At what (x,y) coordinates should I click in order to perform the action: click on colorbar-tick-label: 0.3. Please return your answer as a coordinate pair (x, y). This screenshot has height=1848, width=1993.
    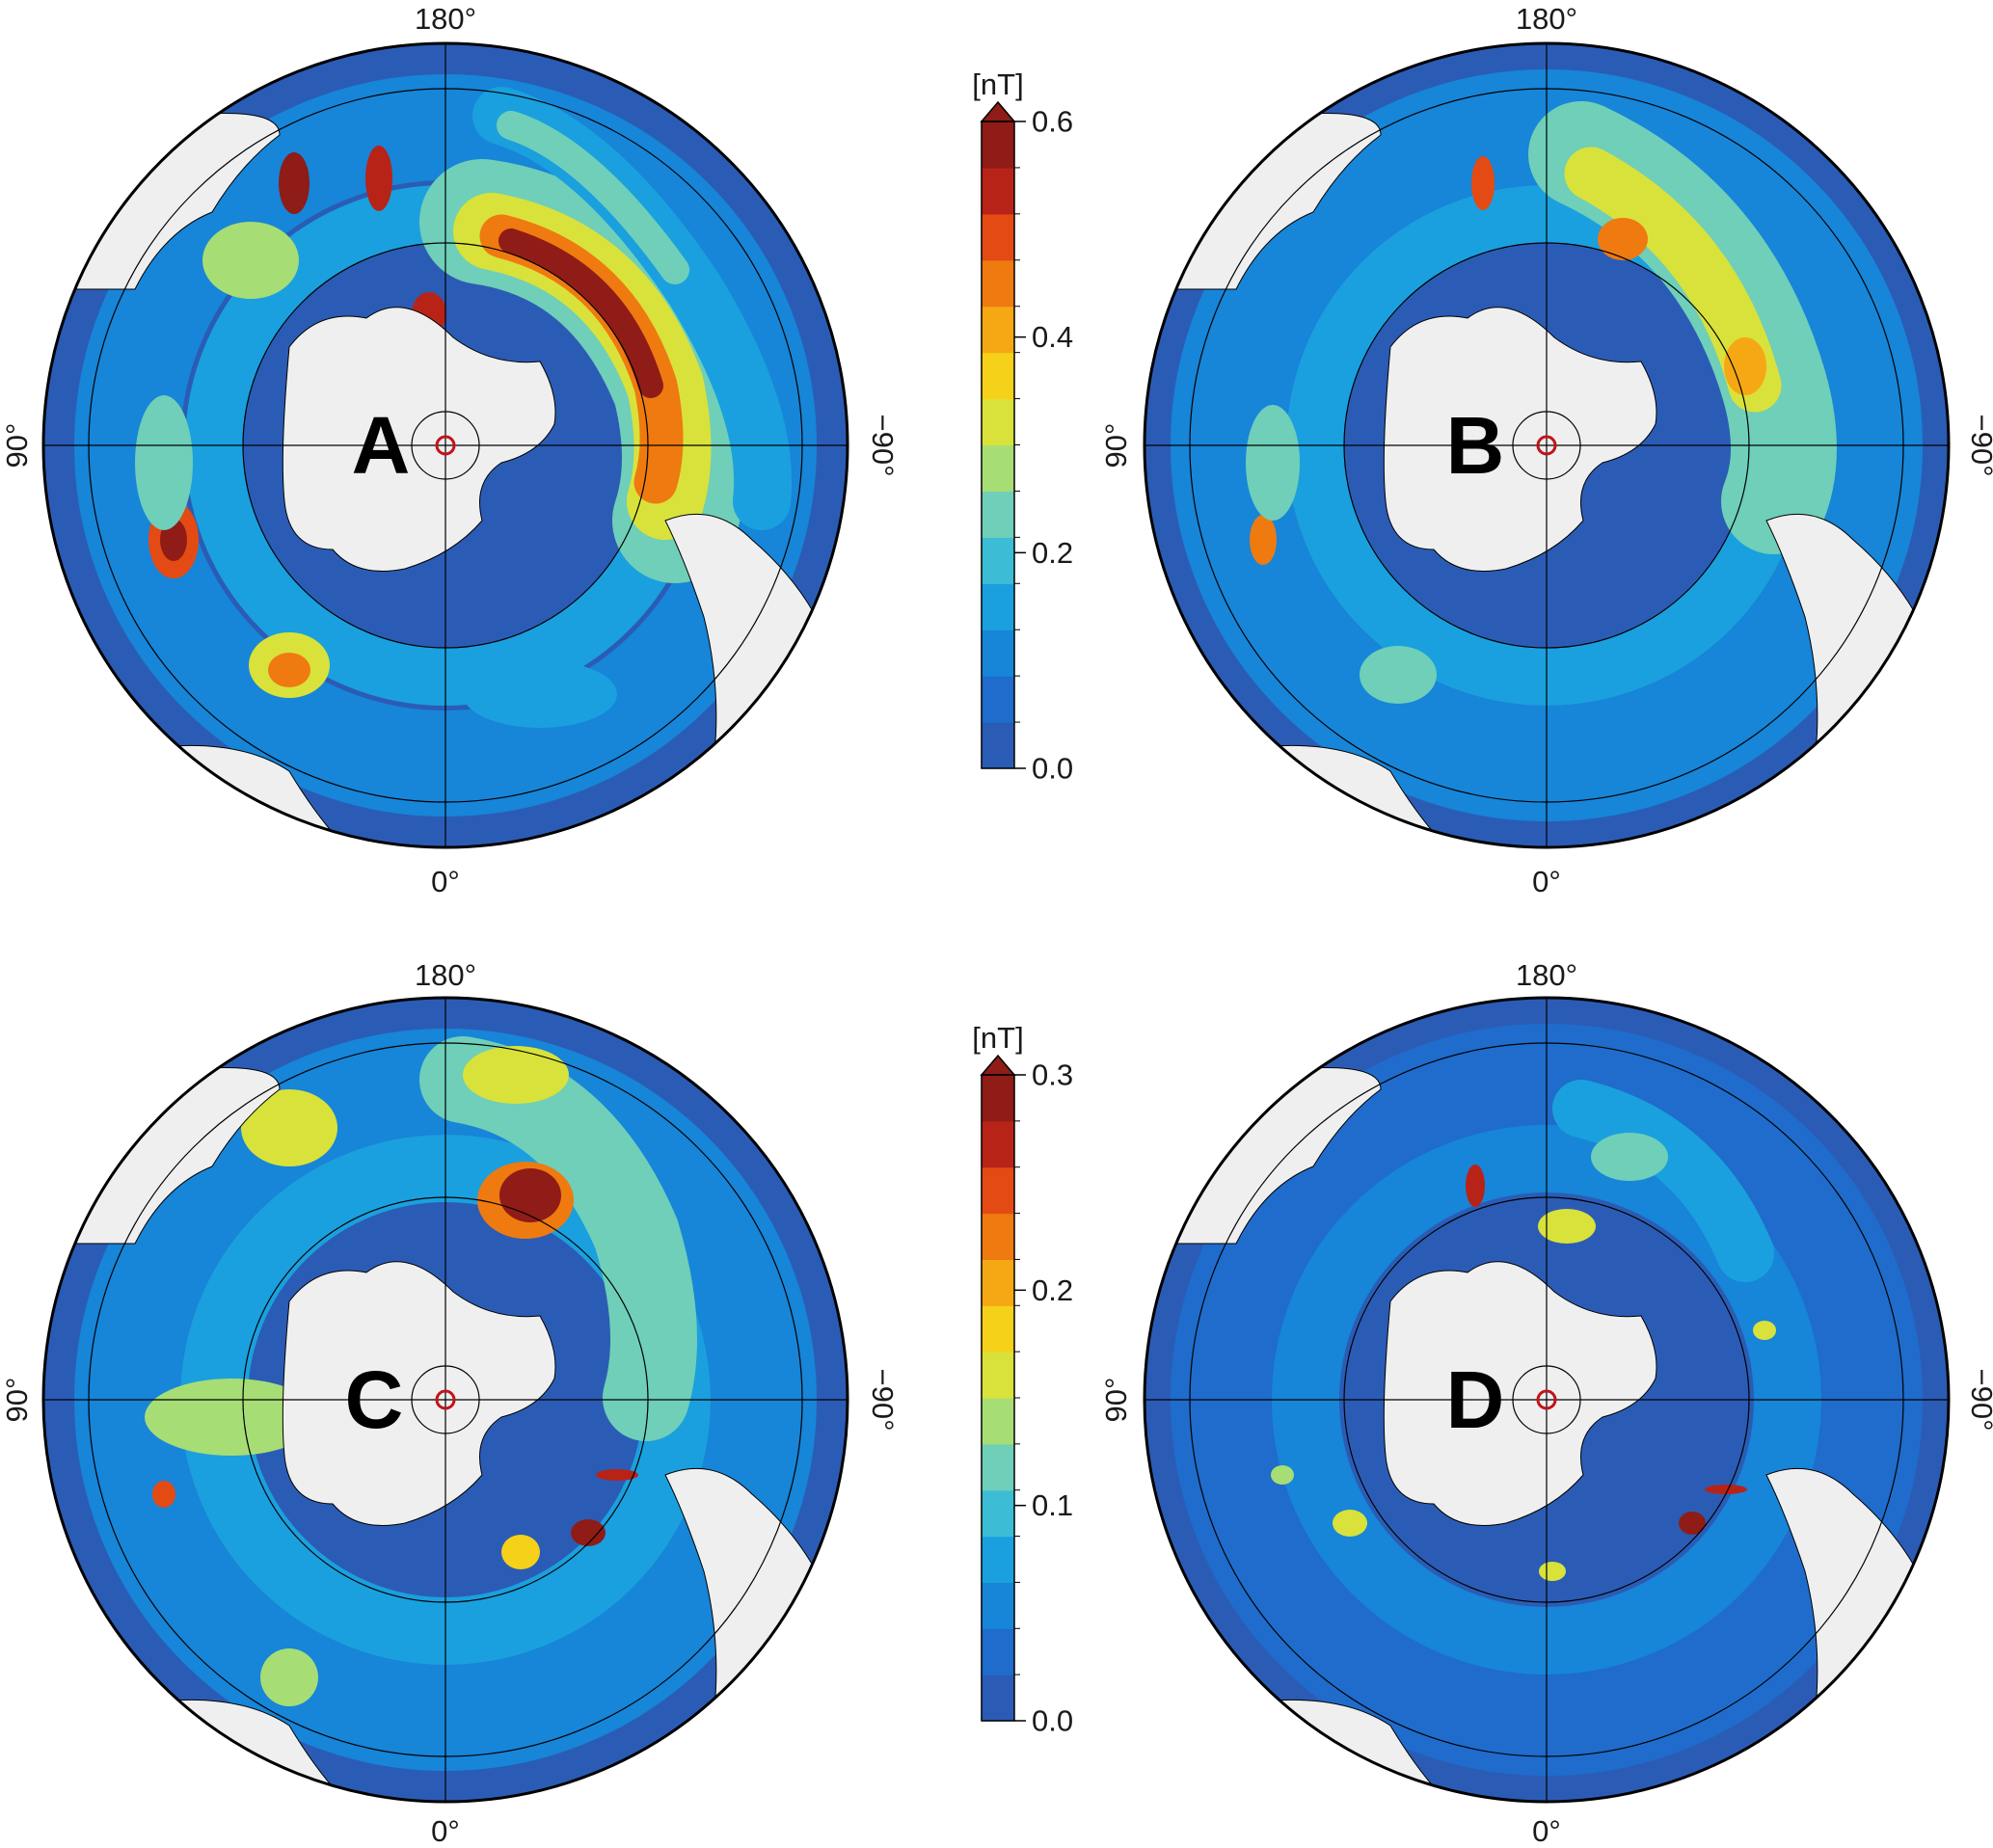
    Looking at the image, I should click on (1052, 1075).